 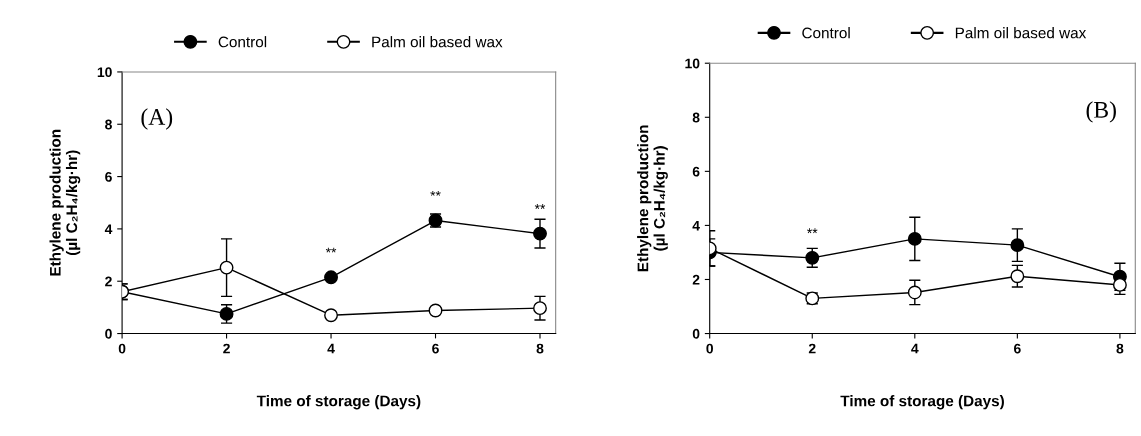 I want to click on annotation: (B), so click(x=1101, y=112).